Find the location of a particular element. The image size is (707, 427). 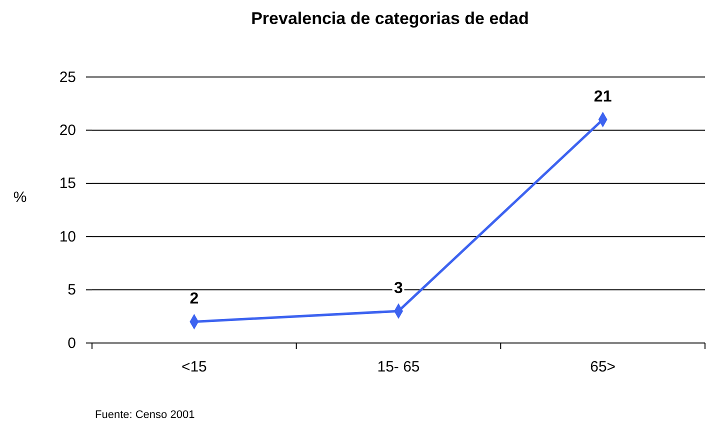

y-axis-title: % is located at coordinates (20, 197).